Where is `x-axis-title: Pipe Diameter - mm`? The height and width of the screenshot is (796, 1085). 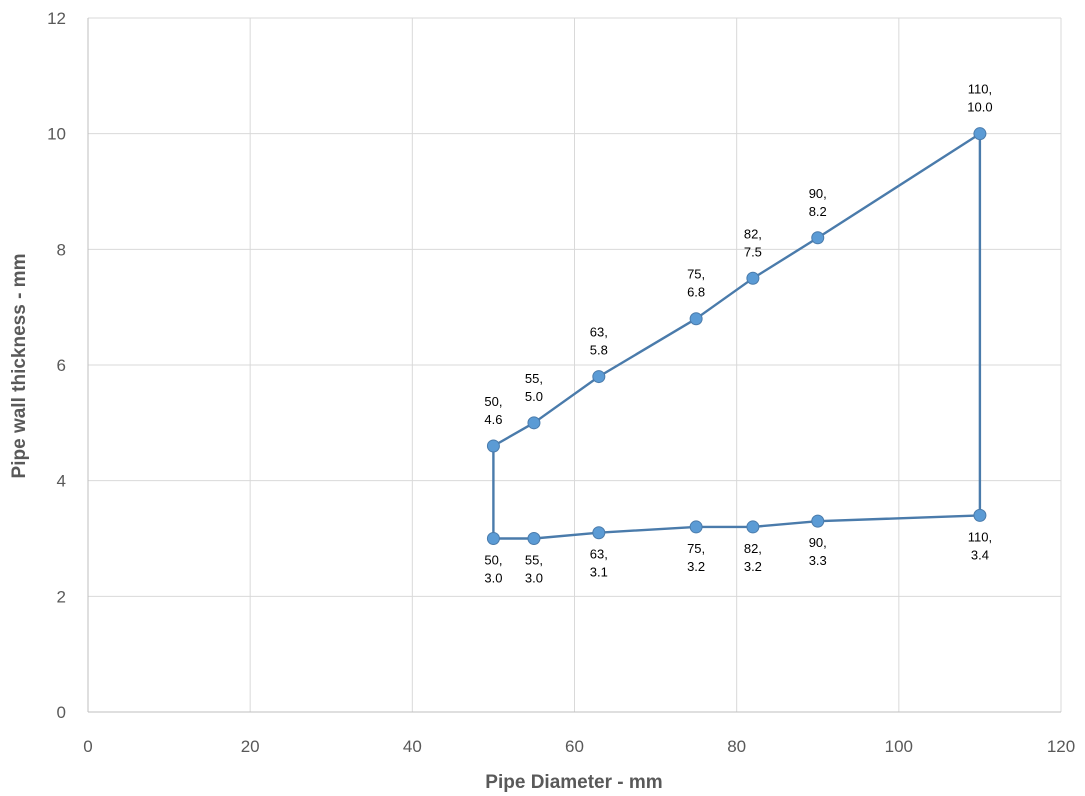 x-axis-title: Pipe Diameter - mm is located at coordinates (573, 782).